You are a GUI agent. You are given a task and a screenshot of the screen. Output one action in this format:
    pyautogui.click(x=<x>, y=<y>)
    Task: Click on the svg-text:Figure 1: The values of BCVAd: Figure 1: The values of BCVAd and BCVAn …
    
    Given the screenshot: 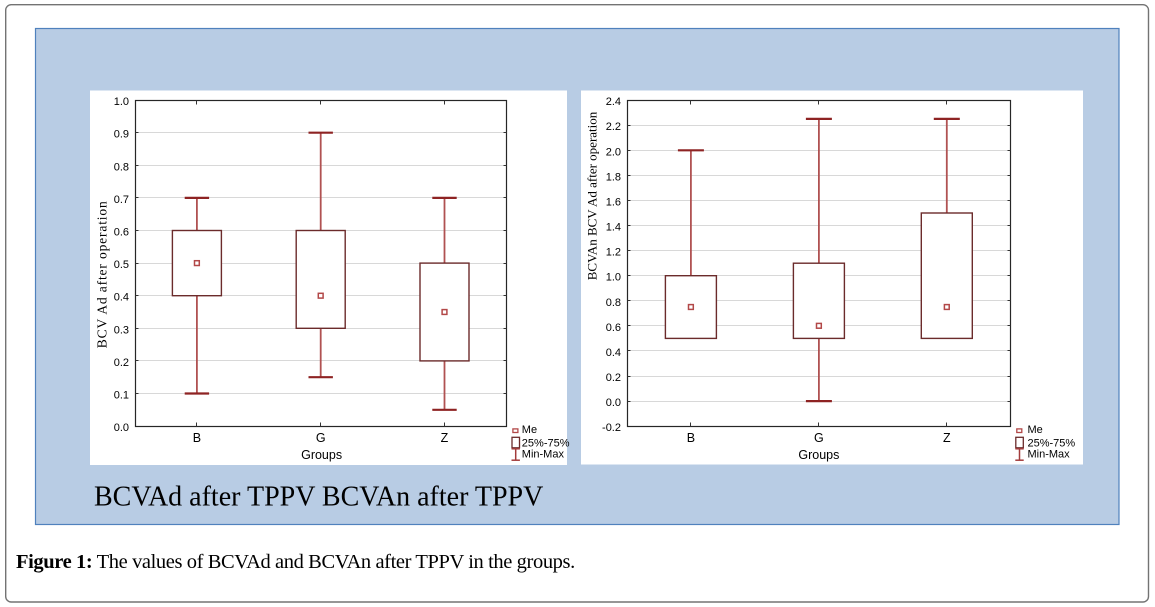 What is the action you would take?
    pyautogui.click(x=295, y=562)
    